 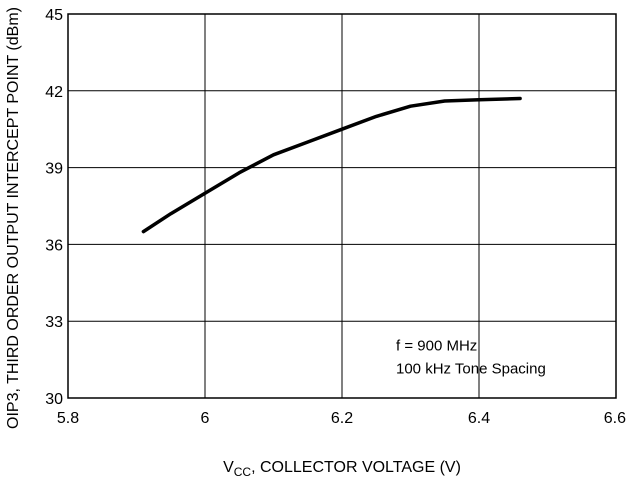 I want to click on y-tick-label: 42, so click(x=54, y=92).